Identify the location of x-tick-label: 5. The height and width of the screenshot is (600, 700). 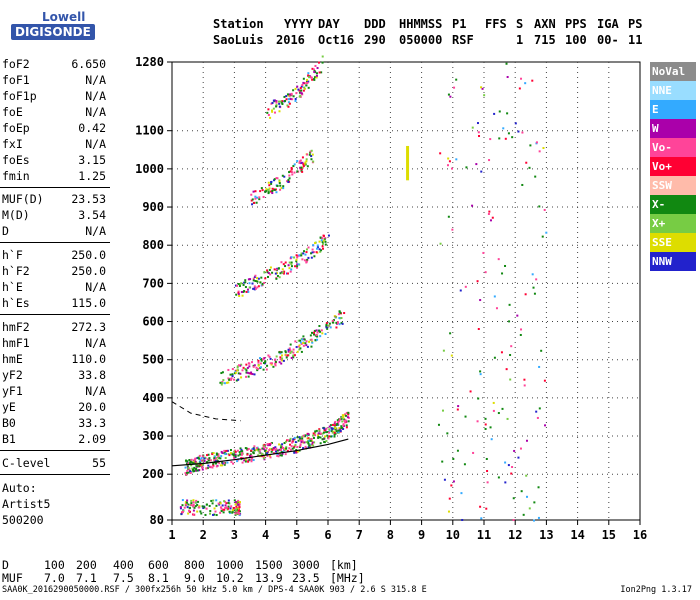
(296, 535).